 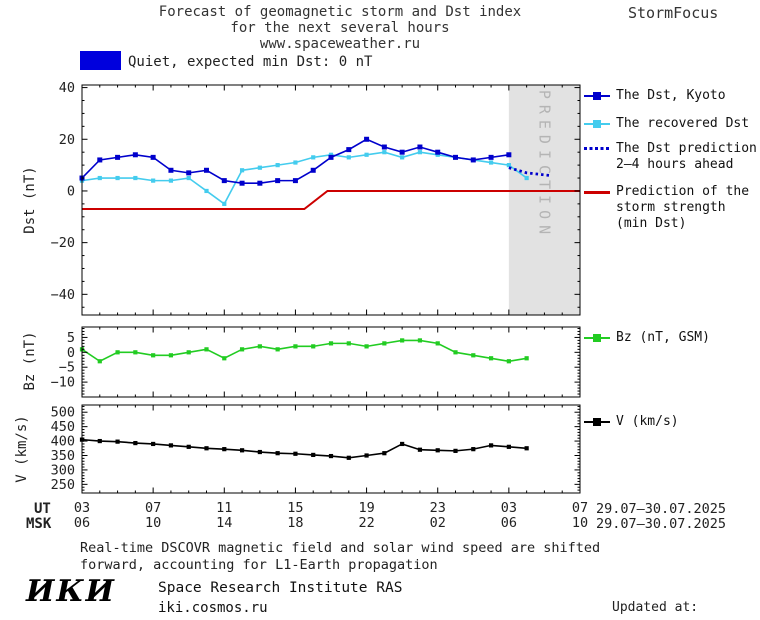 What do you see at coordinates (63, 427) in the screenshot?
I see `svg-text: 450` at bounding box center [63, 427].